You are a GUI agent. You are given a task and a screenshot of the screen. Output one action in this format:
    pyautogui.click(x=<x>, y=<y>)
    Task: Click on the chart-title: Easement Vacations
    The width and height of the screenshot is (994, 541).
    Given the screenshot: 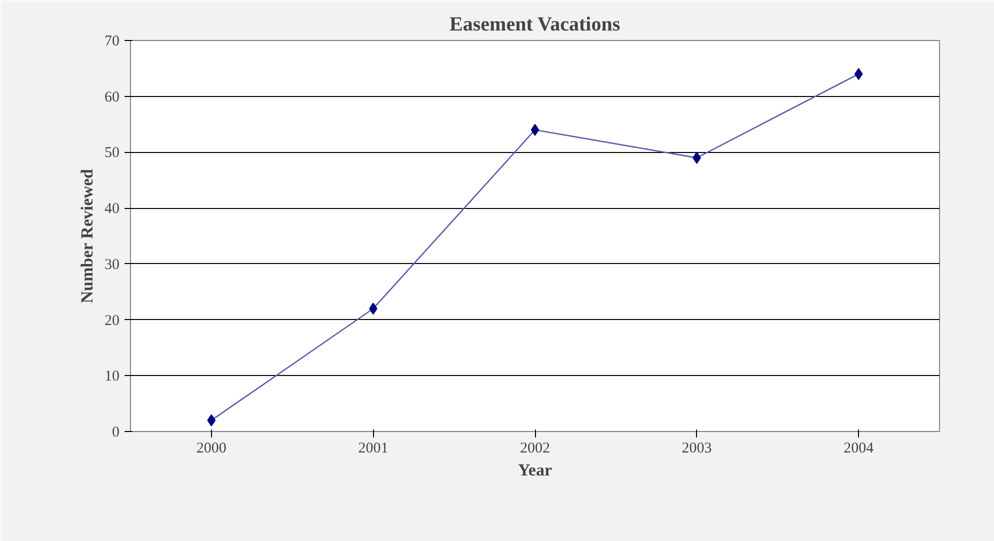 What is the action you would take?
    pyautogui.click(x=535, y=25)
    